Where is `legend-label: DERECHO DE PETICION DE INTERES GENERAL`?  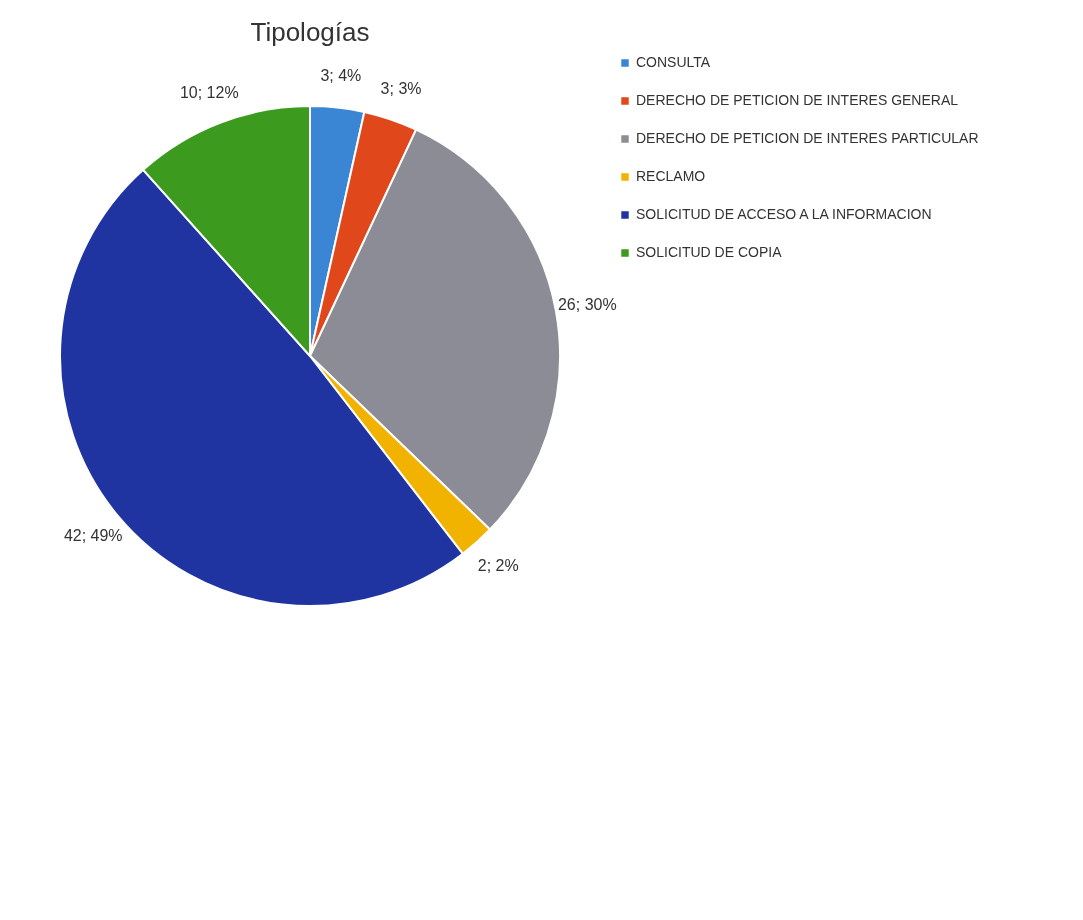
legend-label: DERECHO DE PETICION DE INTERES GENERAL is located at coordinates (797, 100).